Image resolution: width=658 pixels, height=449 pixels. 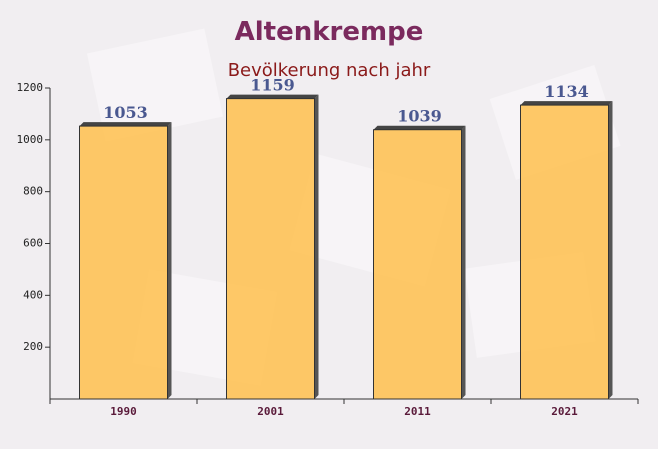 I want to click on y-tick-label: 600, so click(x=33, y=243).